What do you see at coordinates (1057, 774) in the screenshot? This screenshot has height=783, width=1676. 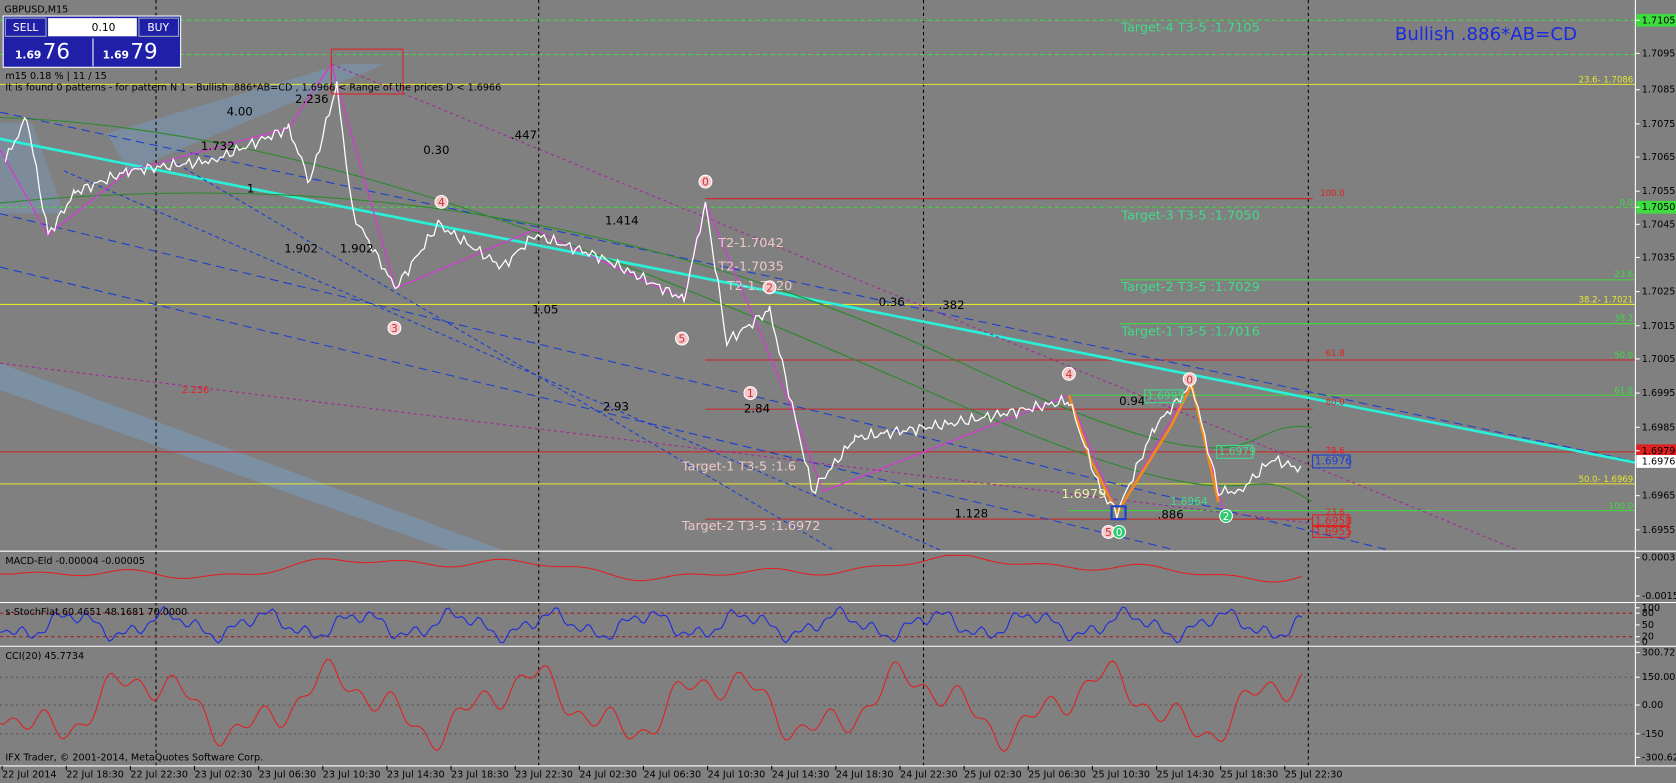 I see `time-label: 25 Jul 06:30` at bounding box center [1057, 774].